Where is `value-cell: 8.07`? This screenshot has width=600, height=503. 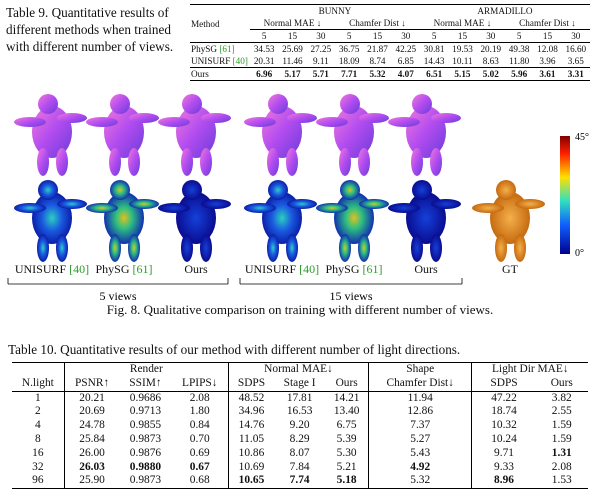 value-cell: 8.07 is located at coordinates (299, 452).